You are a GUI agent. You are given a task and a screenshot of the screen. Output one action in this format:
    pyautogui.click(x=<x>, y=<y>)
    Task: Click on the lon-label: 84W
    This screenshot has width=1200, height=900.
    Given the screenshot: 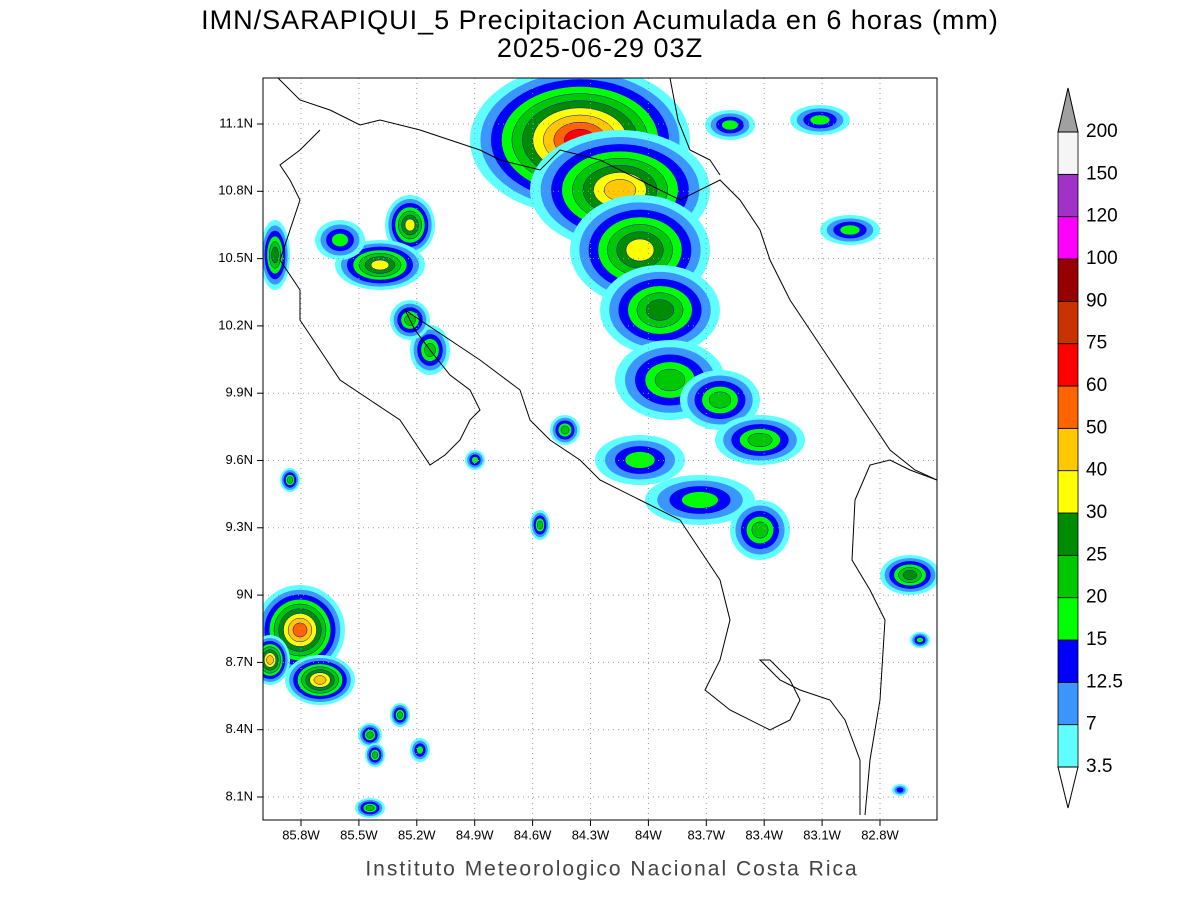 What is the action you would take?
    pyautogui.click(x=648, y=834)
    